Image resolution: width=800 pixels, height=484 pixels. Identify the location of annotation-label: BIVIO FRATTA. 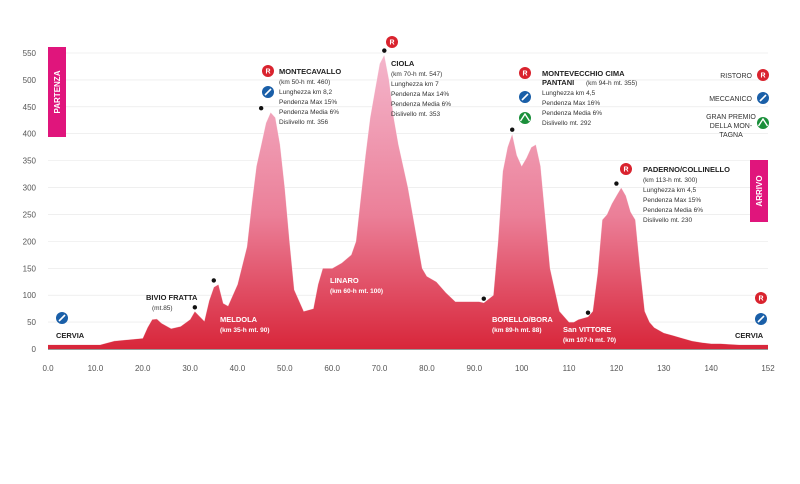
(172, 297).